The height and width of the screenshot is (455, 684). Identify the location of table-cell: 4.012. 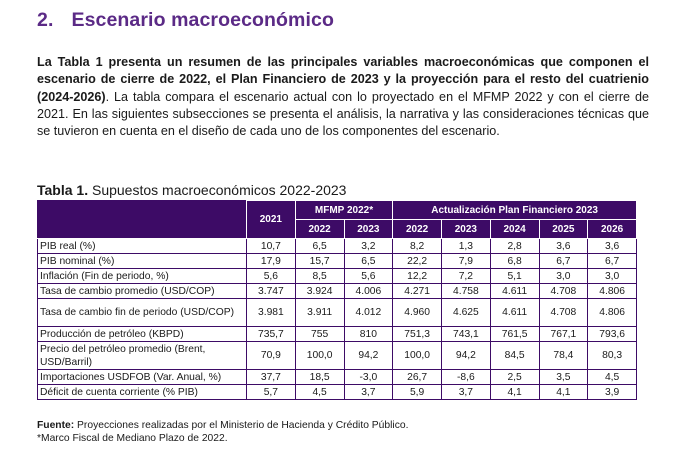
(368, 312).